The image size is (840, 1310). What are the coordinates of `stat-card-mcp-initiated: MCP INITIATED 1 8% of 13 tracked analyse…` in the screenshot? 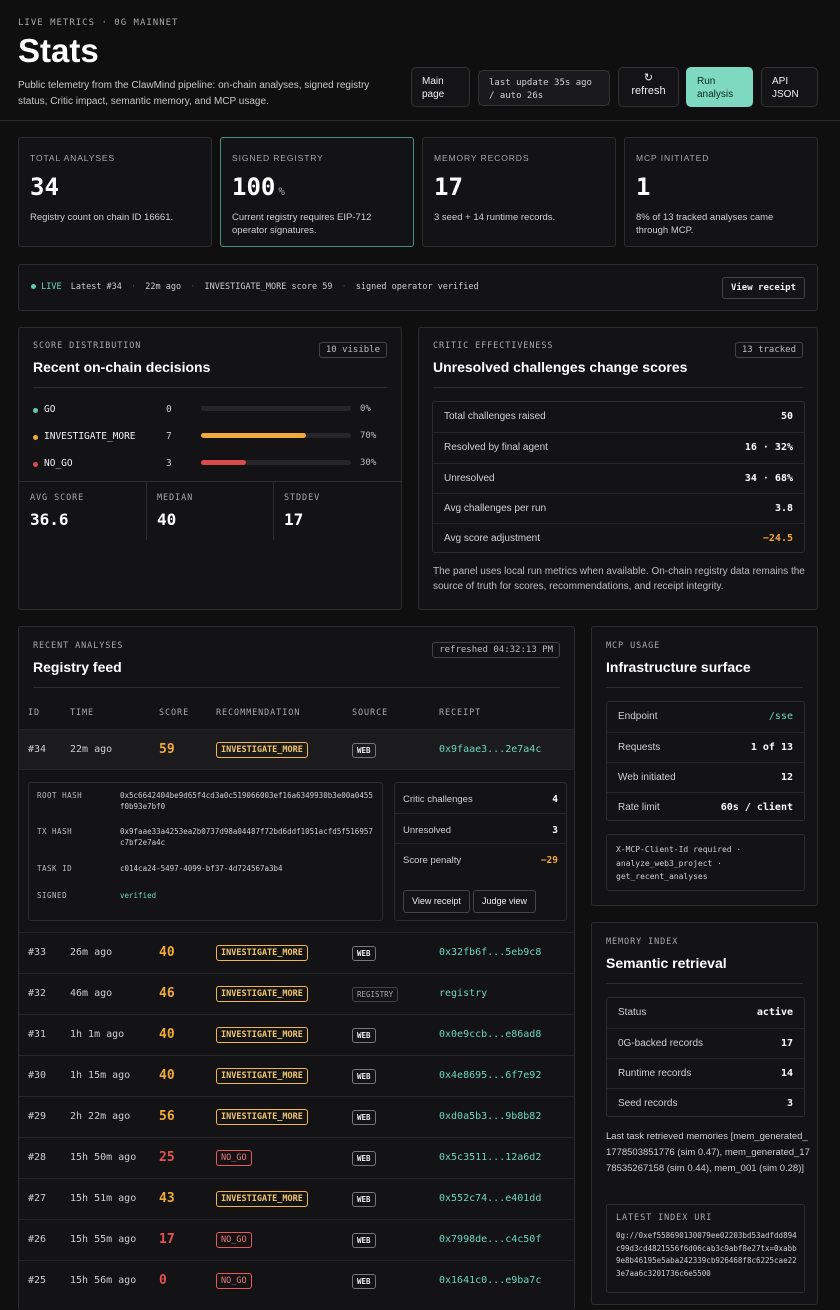 It's located at (721, 192).